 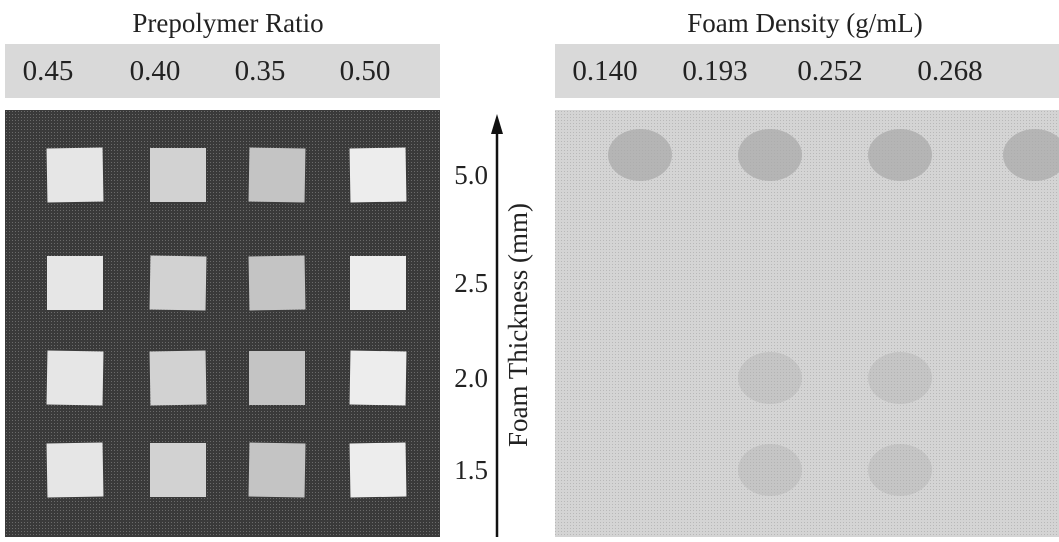 What do you see at coordinates (222, 71) in the screenshot?
I see `left-value-bar` at bounding box center [222, 71].